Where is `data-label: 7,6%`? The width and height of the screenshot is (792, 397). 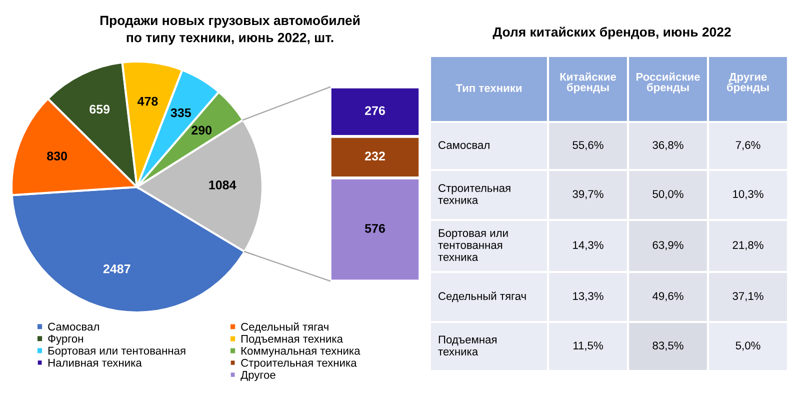 data-label: 7,6% is located at coordinates (748, 145).